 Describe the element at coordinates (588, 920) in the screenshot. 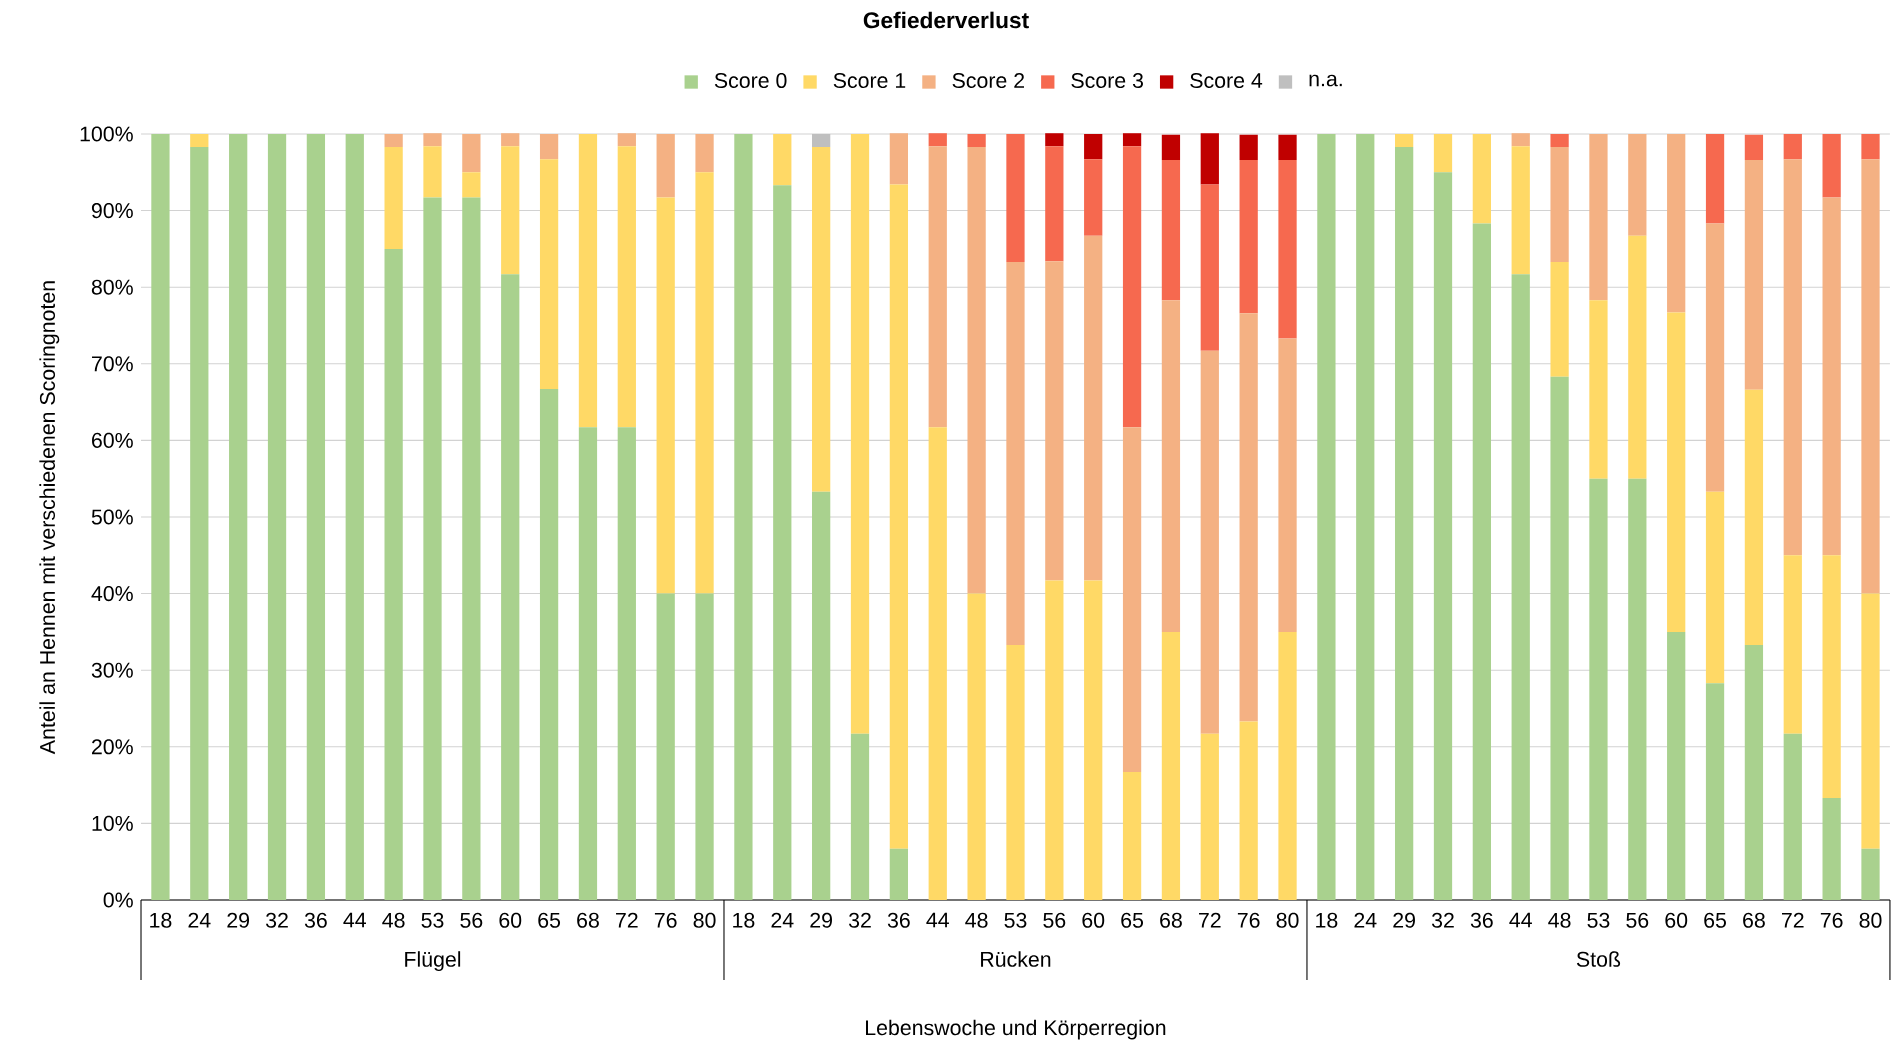

I see `x-tick-label: 68` at that location.